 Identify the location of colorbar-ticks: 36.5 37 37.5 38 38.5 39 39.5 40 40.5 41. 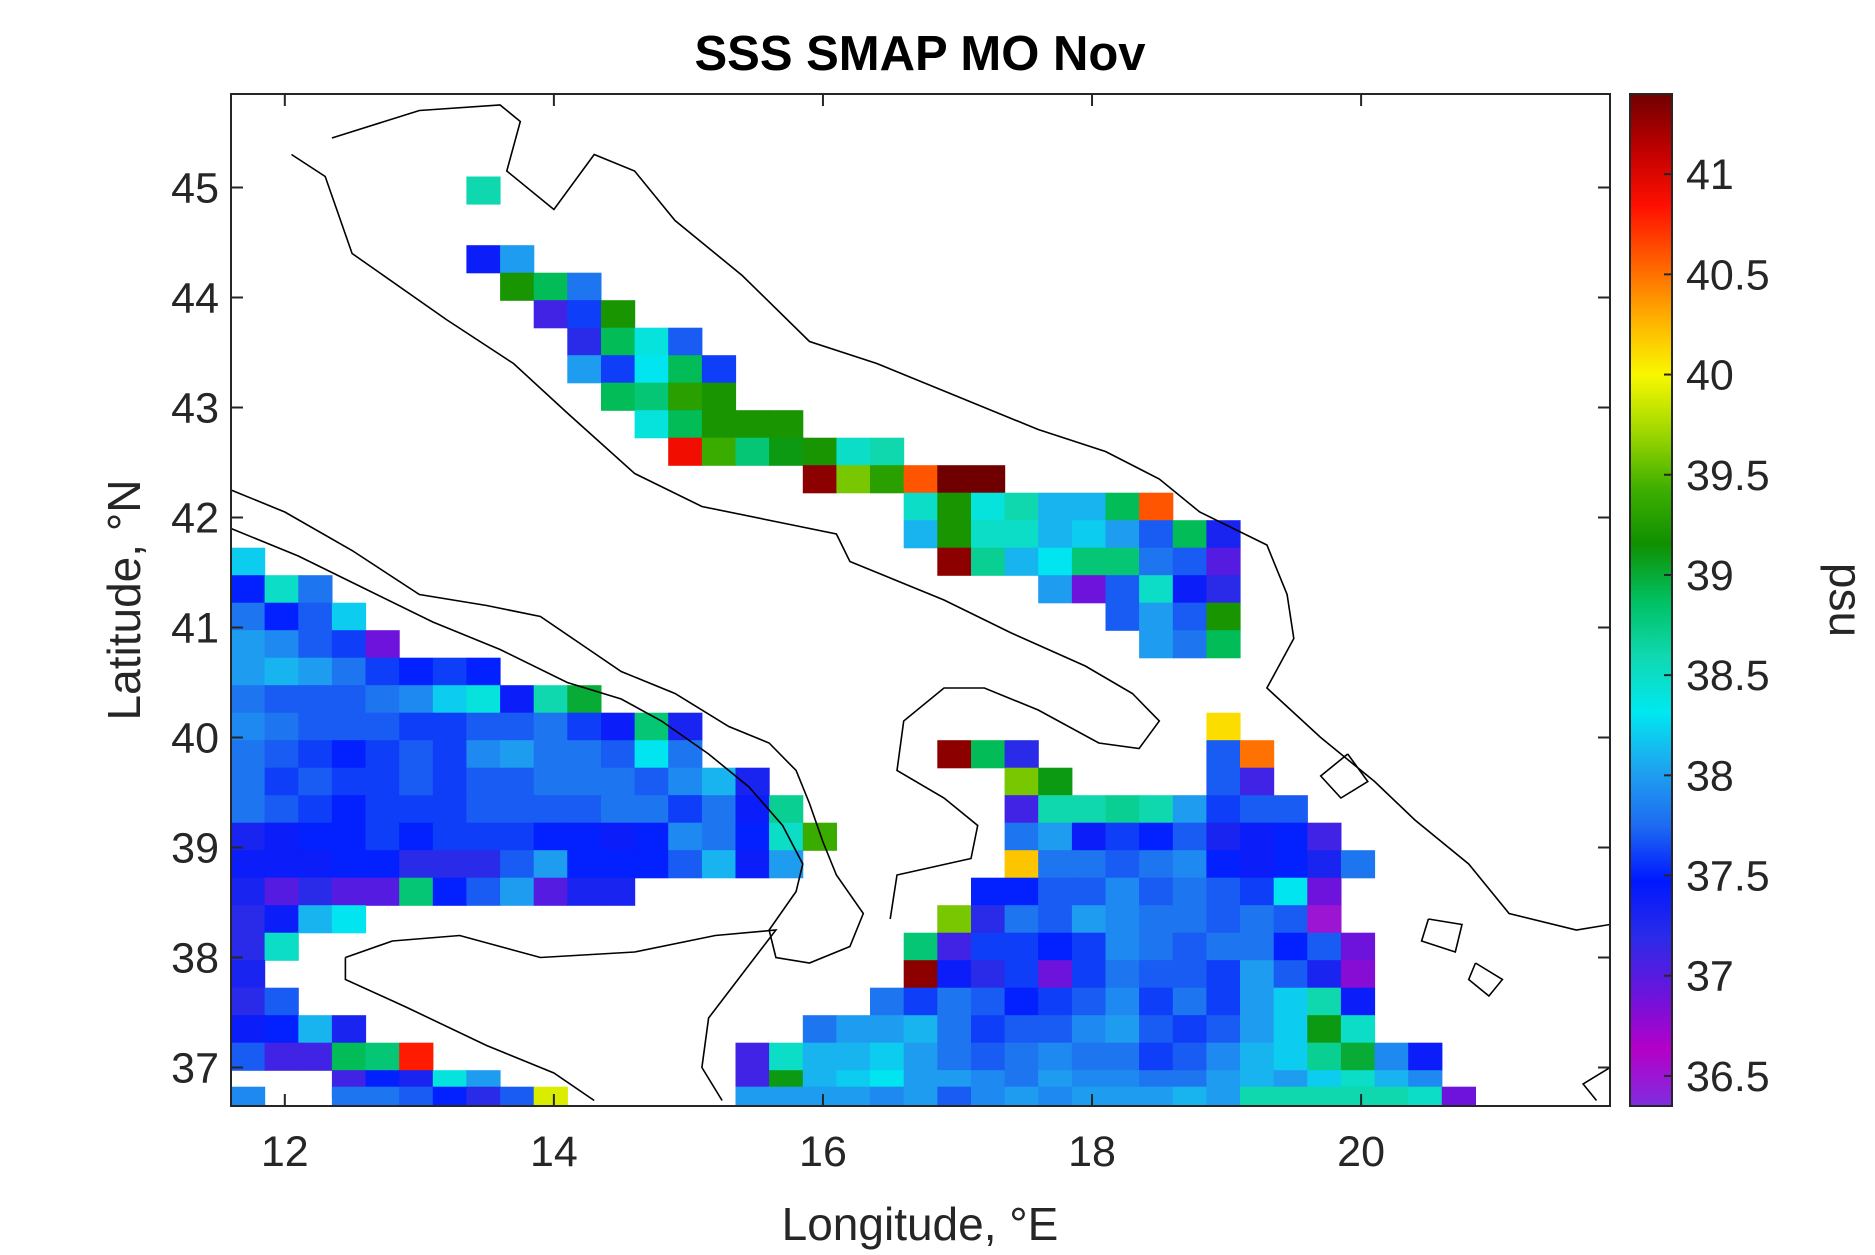
(1717, 626).